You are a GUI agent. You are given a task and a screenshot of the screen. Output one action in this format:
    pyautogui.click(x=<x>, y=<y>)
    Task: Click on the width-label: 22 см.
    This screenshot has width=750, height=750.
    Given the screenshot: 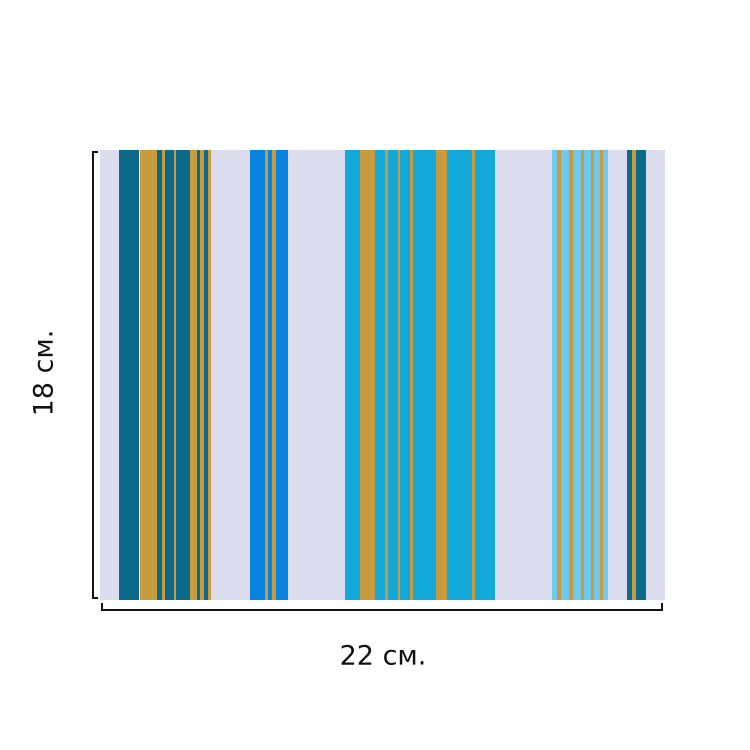 What is the action you would take?
    pyautogui.click(x=383, y=656)
    